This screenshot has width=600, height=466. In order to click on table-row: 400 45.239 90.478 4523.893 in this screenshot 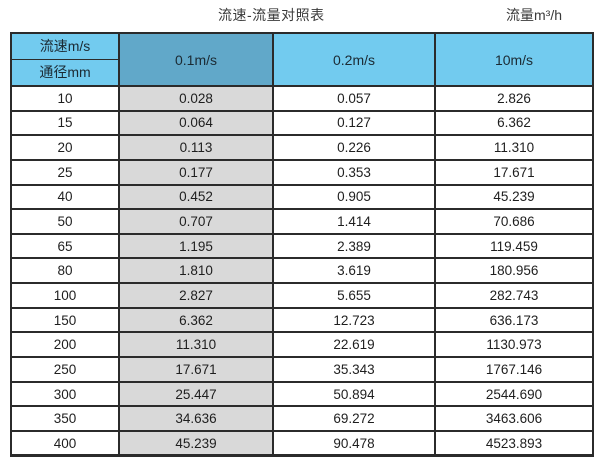, I will do `click(302, 443)`.